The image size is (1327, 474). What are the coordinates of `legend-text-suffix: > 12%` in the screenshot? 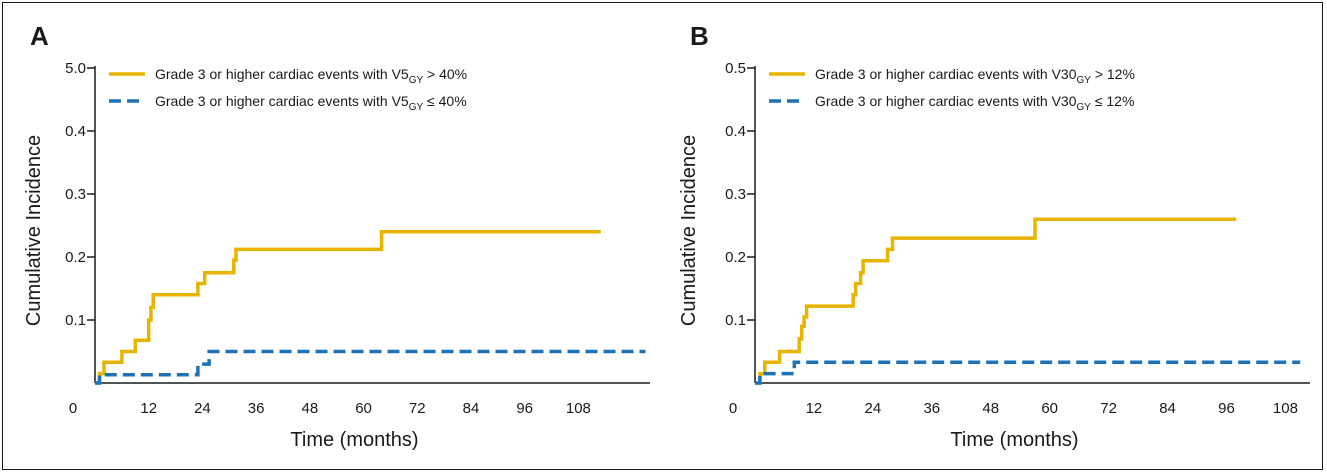 It's located at (1113, 74).